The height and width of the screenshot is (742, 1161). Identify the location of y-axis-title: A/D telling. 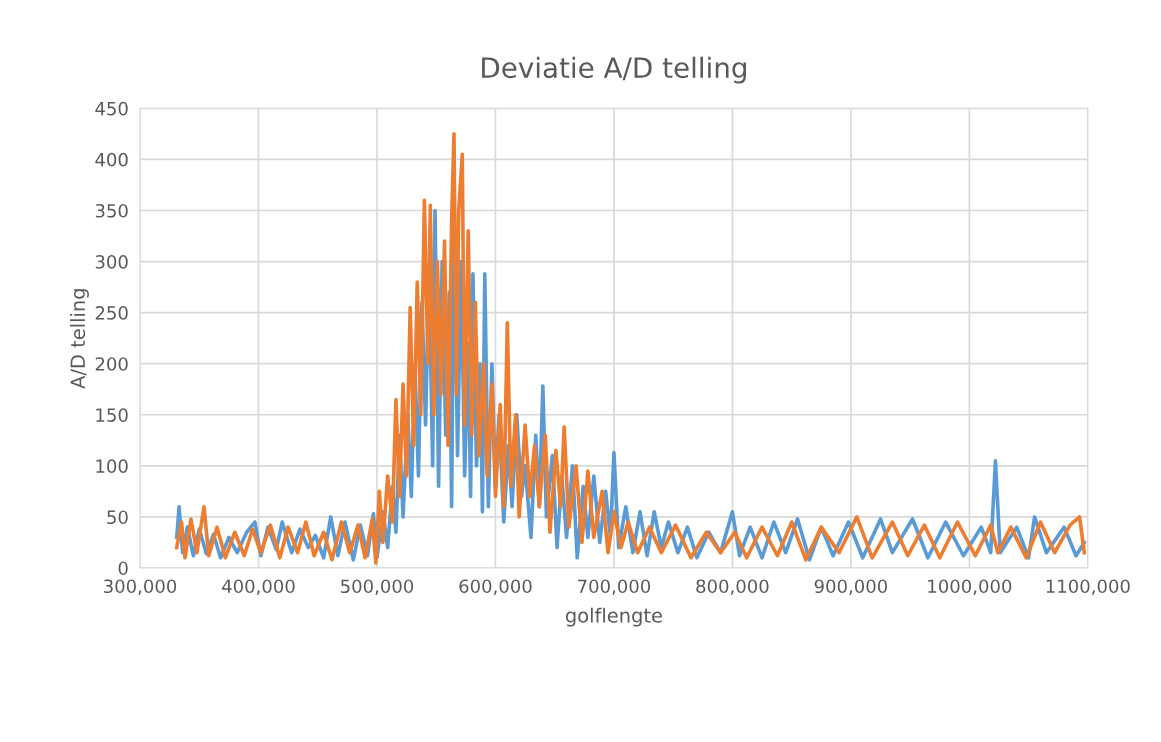
(79, 339).